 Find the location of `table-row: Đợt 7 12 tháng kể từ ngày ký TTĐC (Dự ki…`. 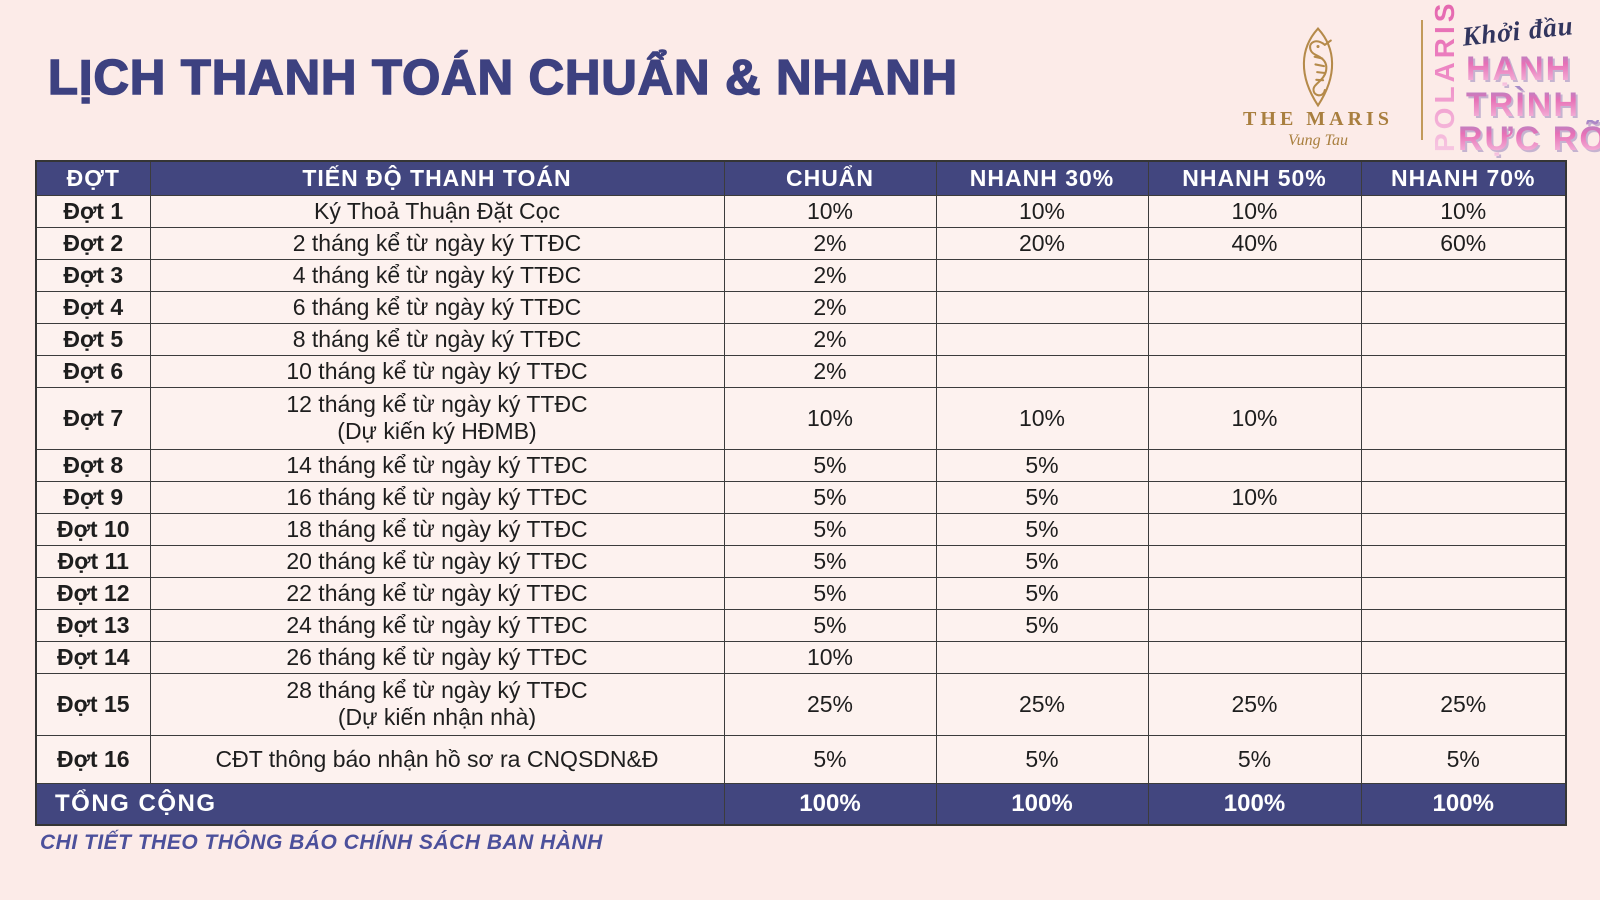

table-row: Đợt 7 12 tháng kể từ ngày ký TTĐC (Dự ki… is located at coordinates (801, 418).